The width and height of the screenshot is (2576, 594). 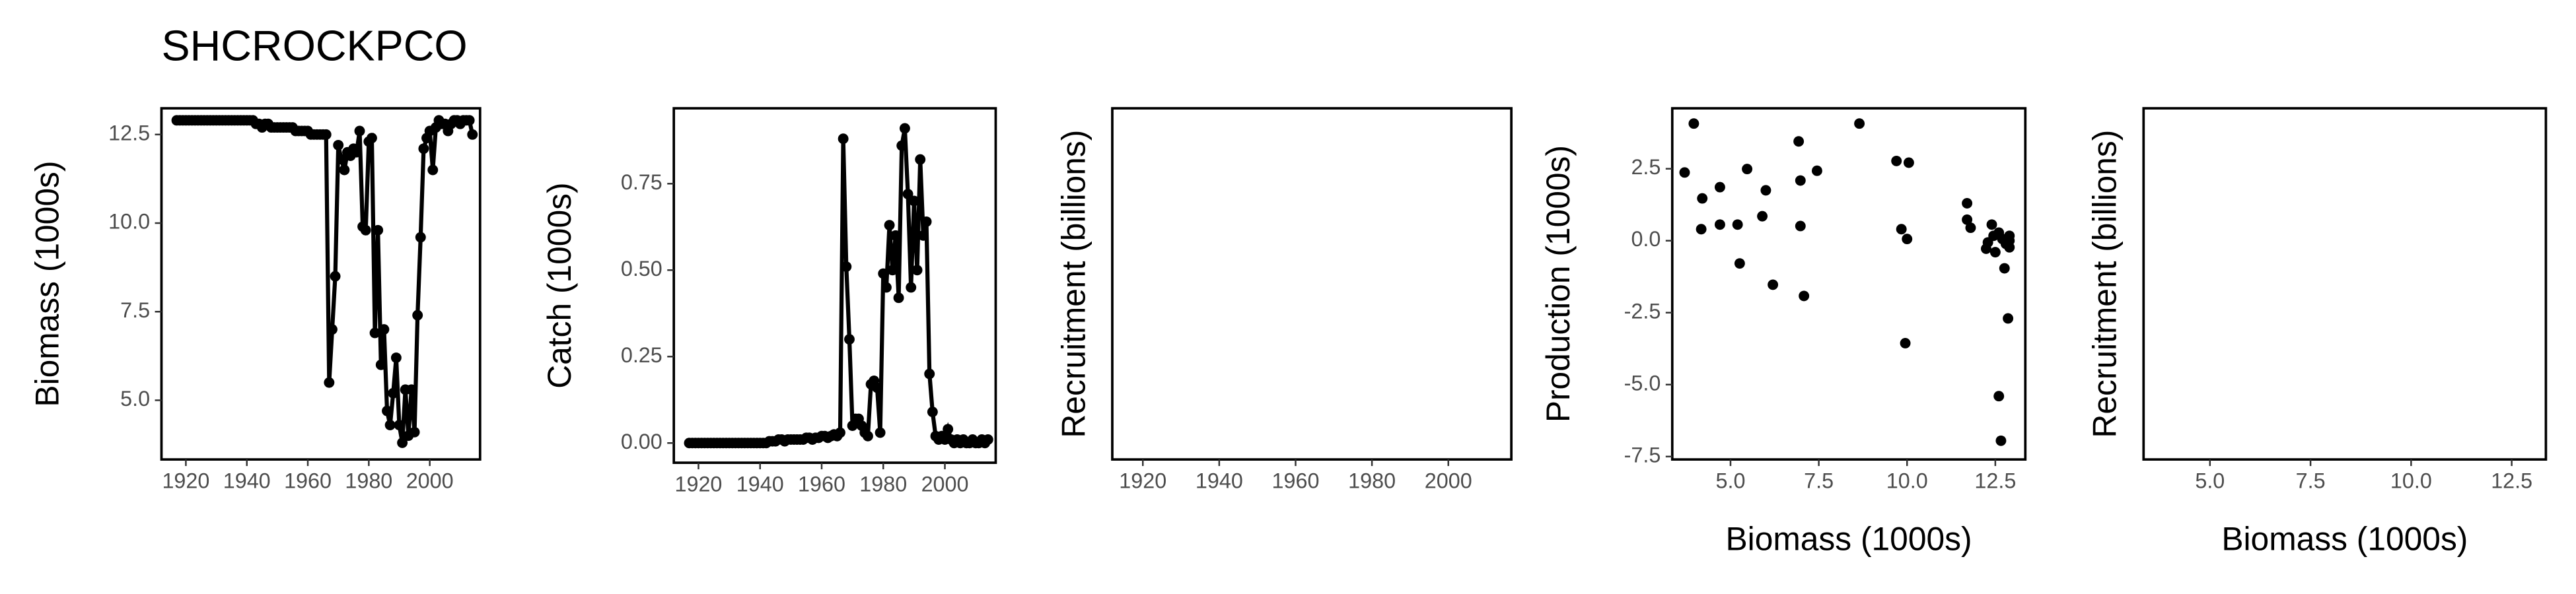 I want to click on y-tick-label: 0.50, so click(x=641, y=268).